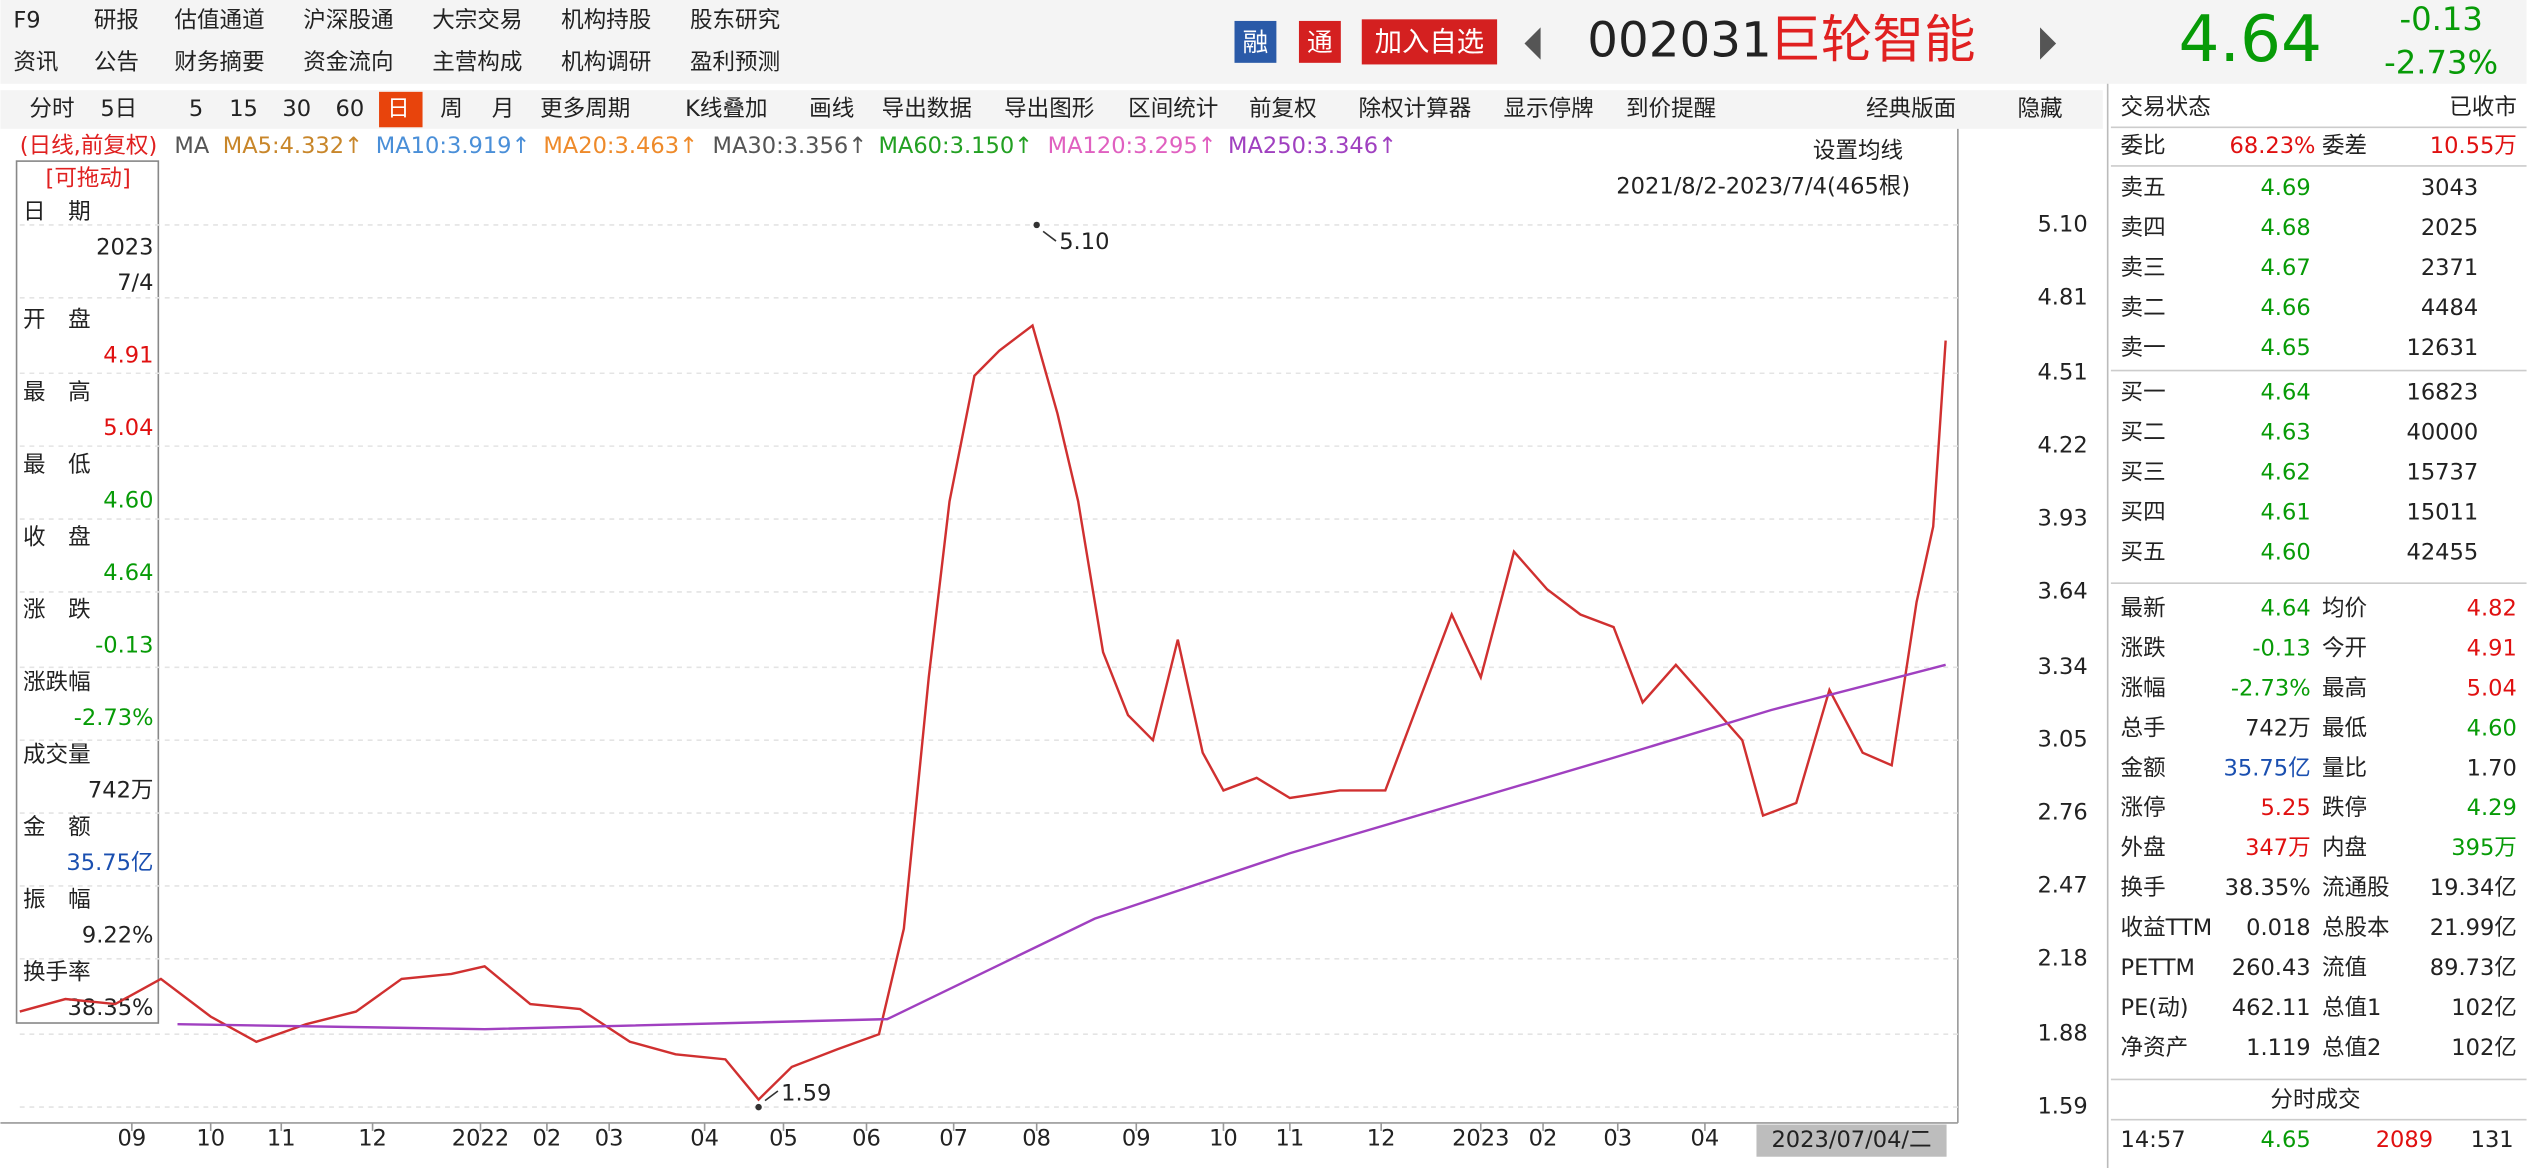 The image size is (2527, 1168). Describe the element at coordinates (398, 109) in the screenshot. I see `period-tab: 日` at that location.